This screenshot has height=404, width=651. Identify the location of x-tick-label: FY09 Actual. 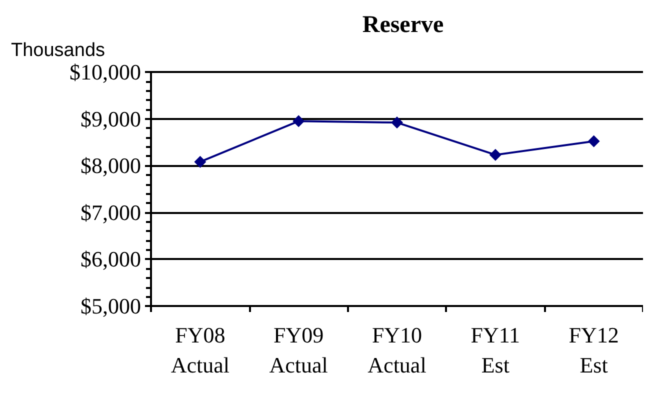
(298, 350).